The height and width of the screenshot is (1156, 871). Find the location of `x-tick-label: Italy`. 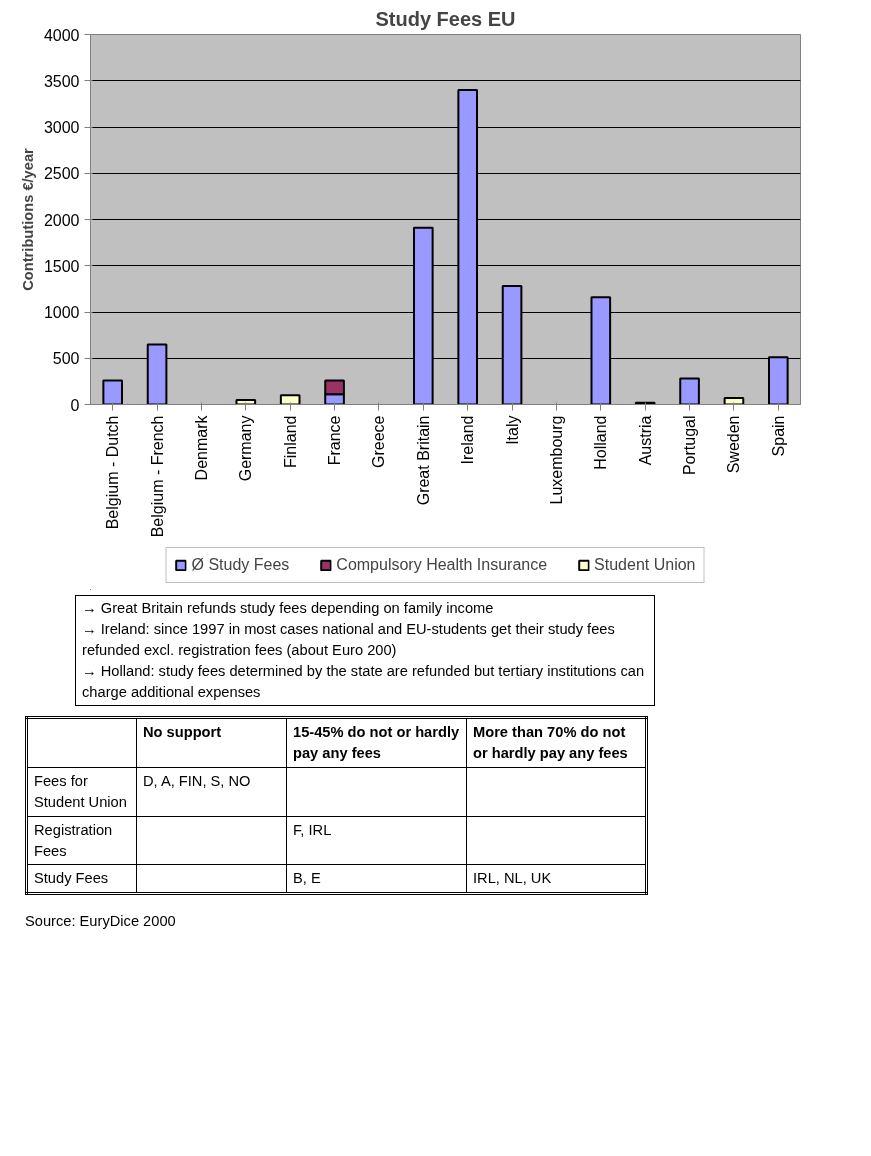

x-tick-label: Italy is located at coordinates (512, 430).